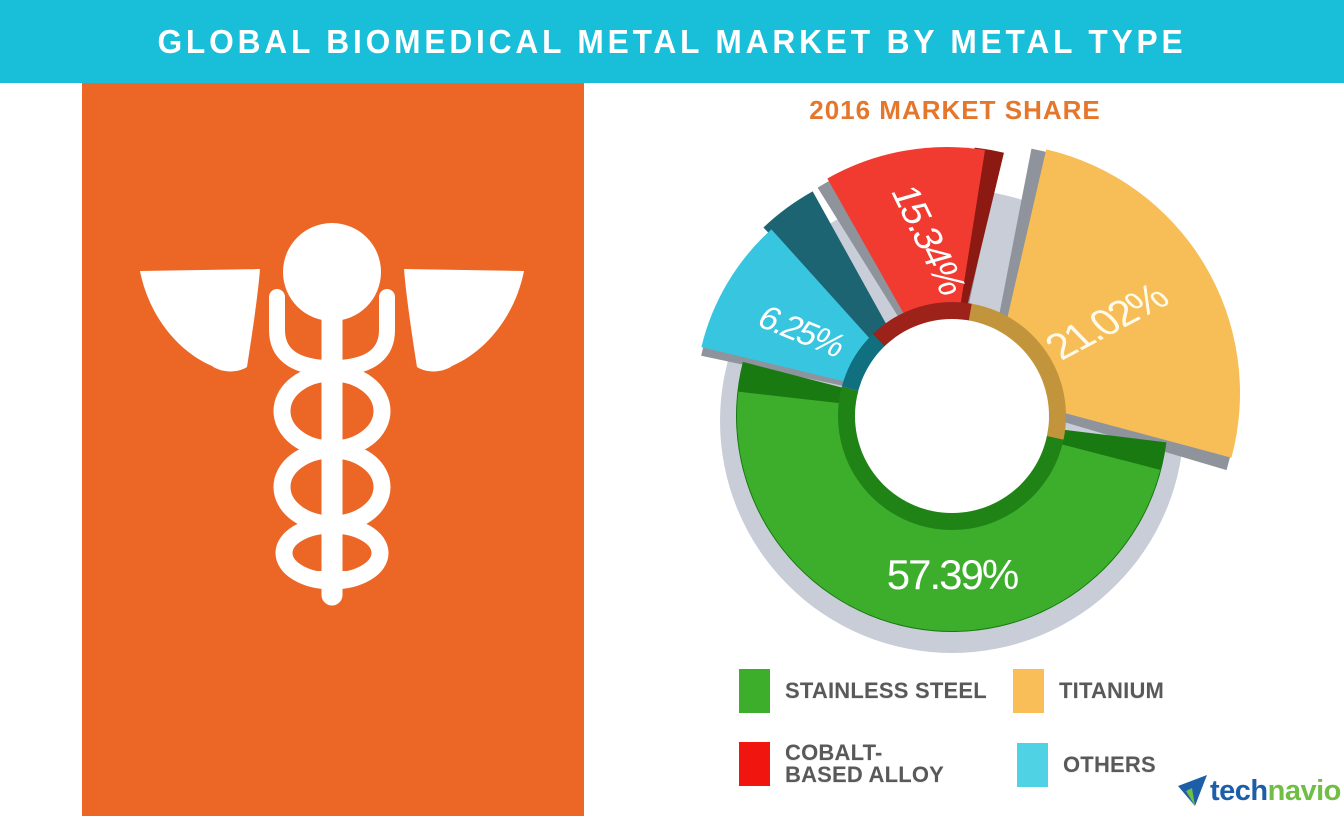  What do you see at coordinates (1112, 690) in the screenshot?
I see `legend-label: TITANIUM` at bounding box center [1112, 690].